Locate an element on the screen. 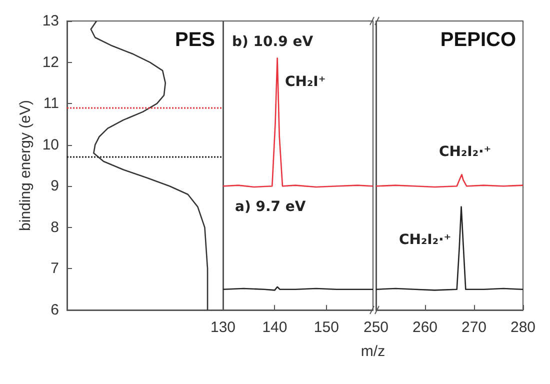  y-tick-label: 6 is located at coordinates (54, 310).